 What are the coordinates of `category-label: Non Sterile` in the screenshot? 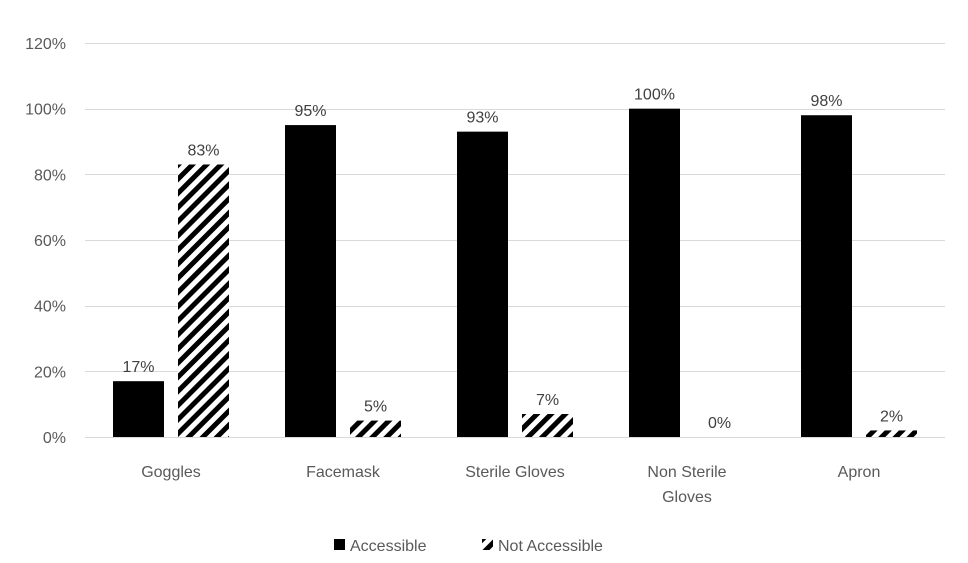 It's located at (686, 472).